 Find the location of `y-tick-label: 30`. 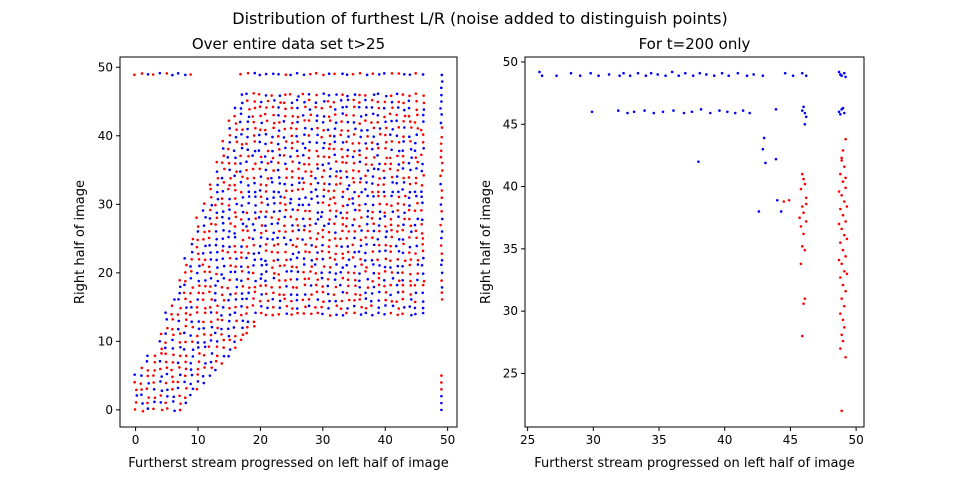

y-tick-label: 30 is located at coordinates (510, 311).